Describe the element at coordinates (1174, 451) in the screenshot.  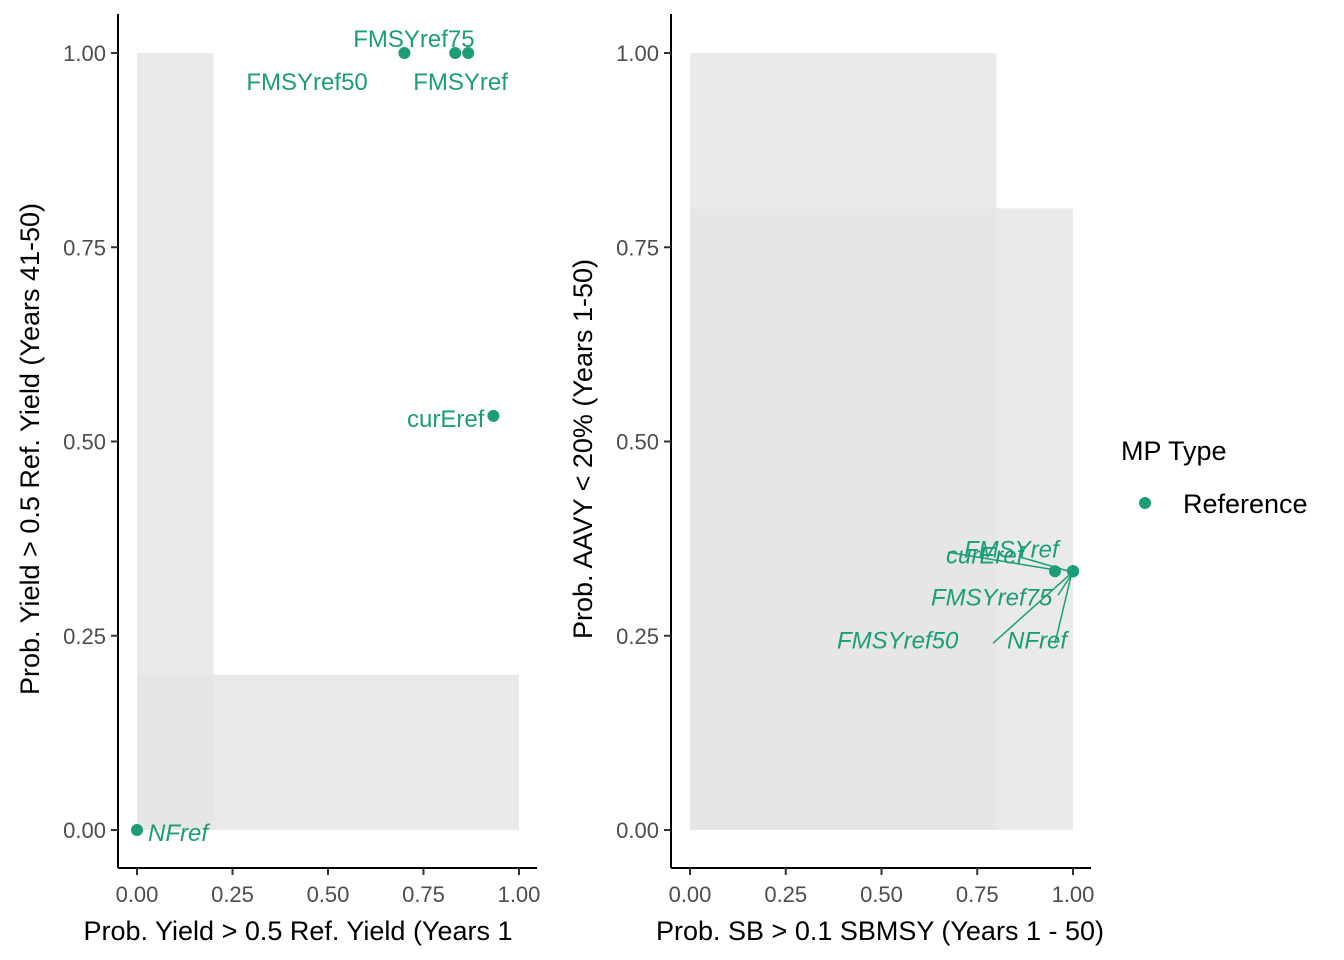
I see `legend-title: MP Type` at that location.